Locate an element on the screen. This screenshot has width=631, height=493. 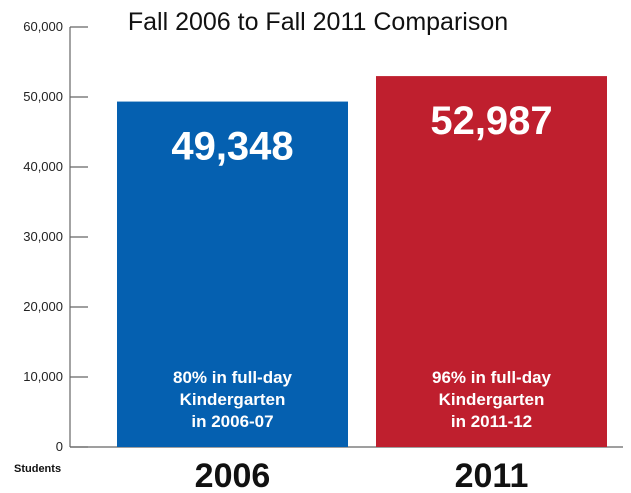
y-tick-label: 50,000 is located at coordinates (43, 96).